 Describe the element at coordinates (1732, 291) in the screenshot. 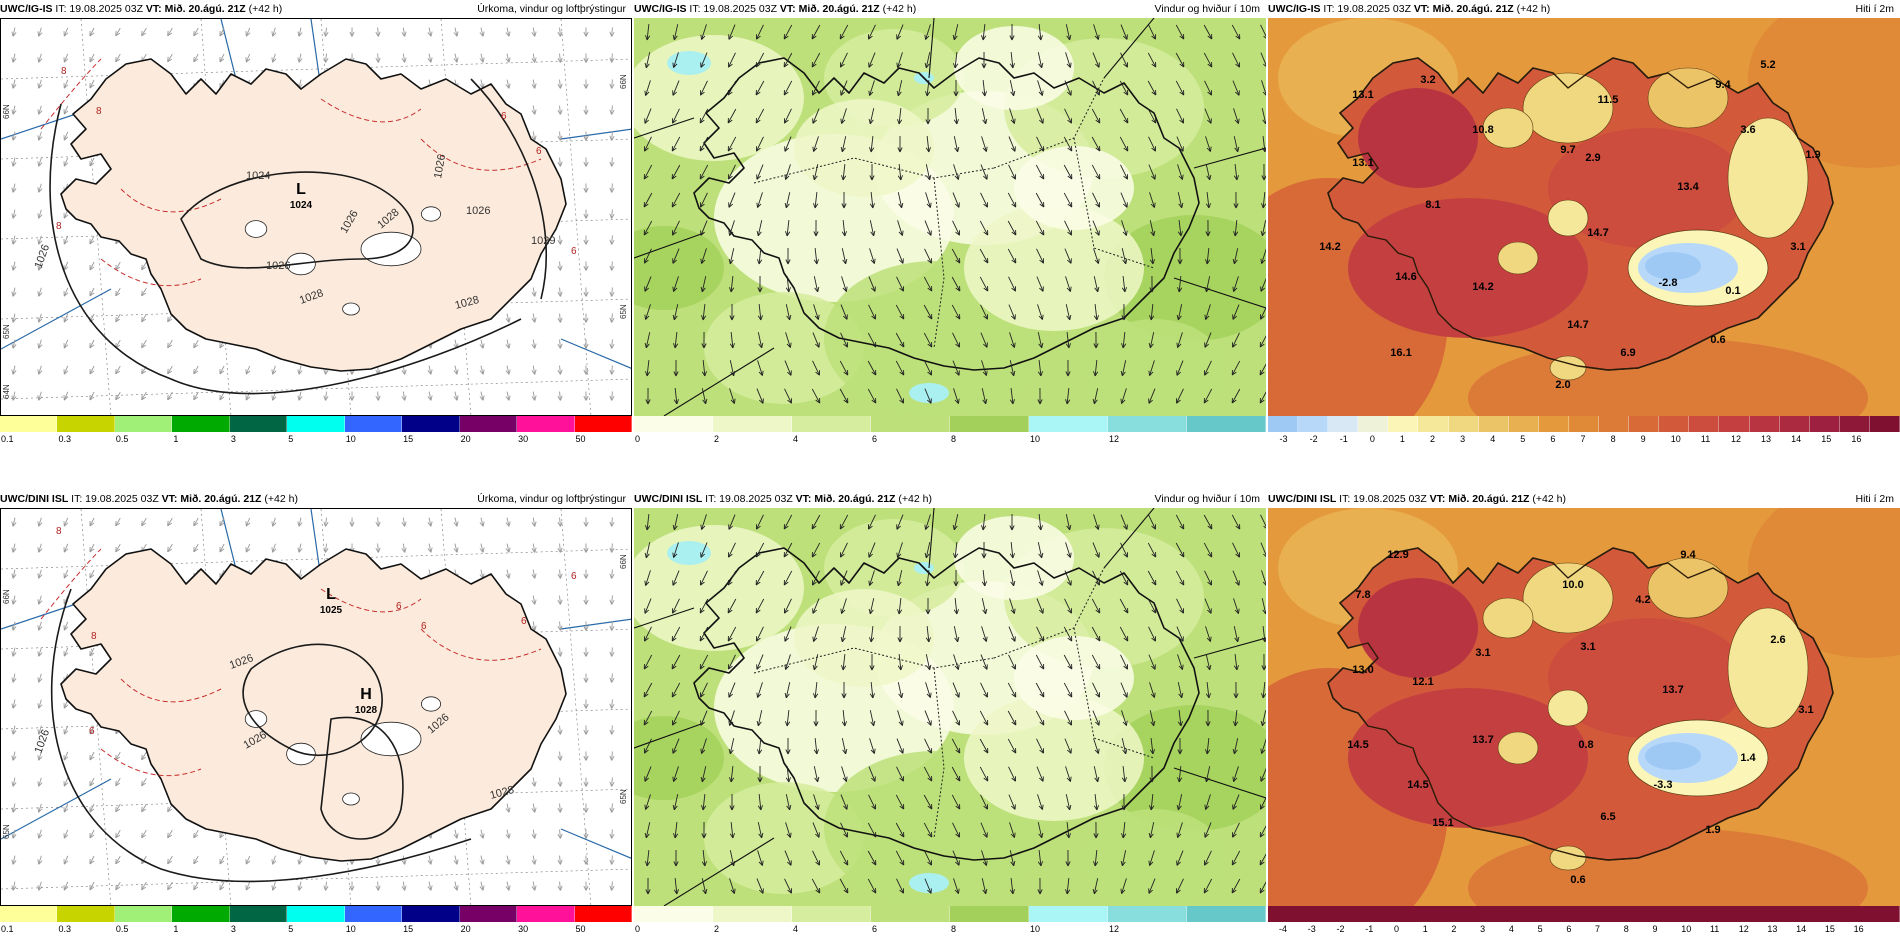

I see `temperature-label: 0.1` at that location.